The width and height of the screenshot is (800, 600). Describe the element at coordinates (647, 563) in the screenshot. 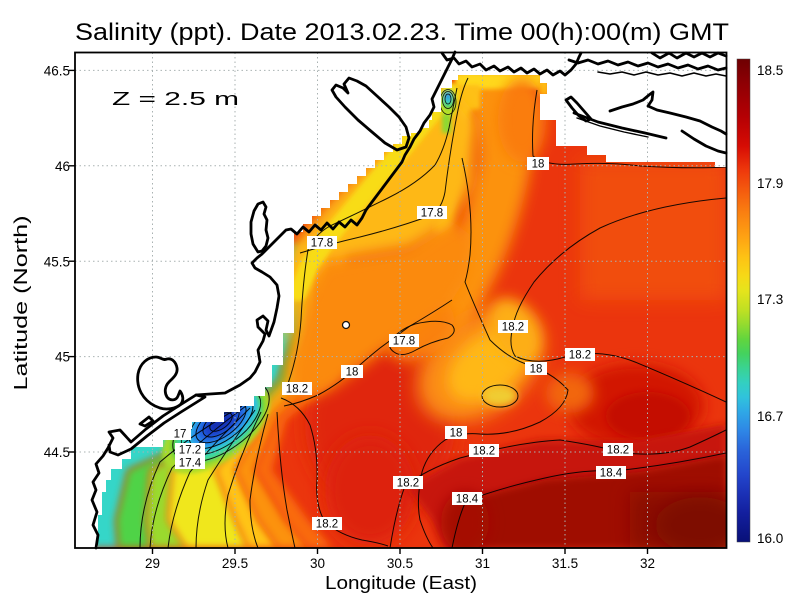

I see `svg-text: 32` at that location.